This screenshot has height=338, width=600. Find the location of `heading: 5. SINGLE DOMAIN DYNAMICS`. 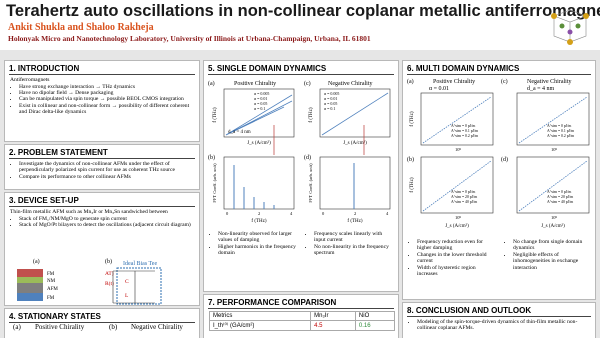

heading: 5. SINGLE DOMAIN DYNAMICS is located at coordinates (301, 69).